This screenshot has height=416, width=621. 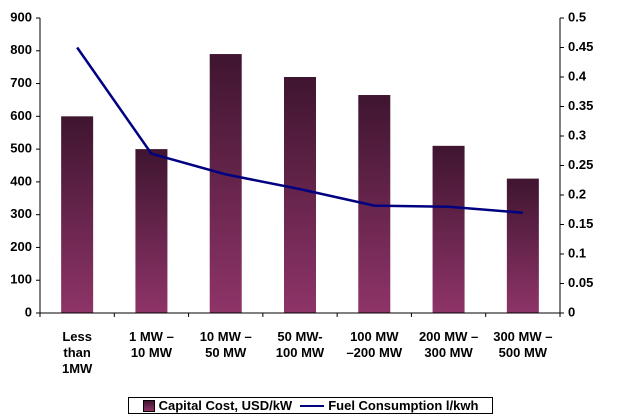 I want to click on legend-label: Capital Cost, USD/kW, so click(x=225, y=405).